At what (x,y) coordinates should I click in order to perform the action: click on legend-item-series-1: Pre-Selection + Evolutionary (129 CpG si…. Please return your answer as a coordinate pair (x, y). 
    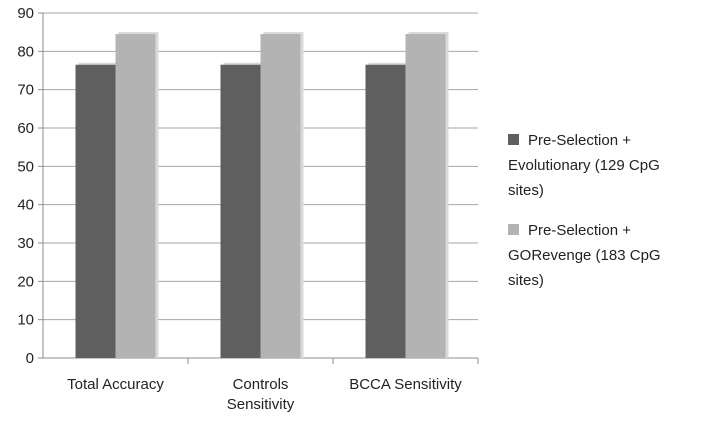
    Looking at the image, I should click on (610, 165).